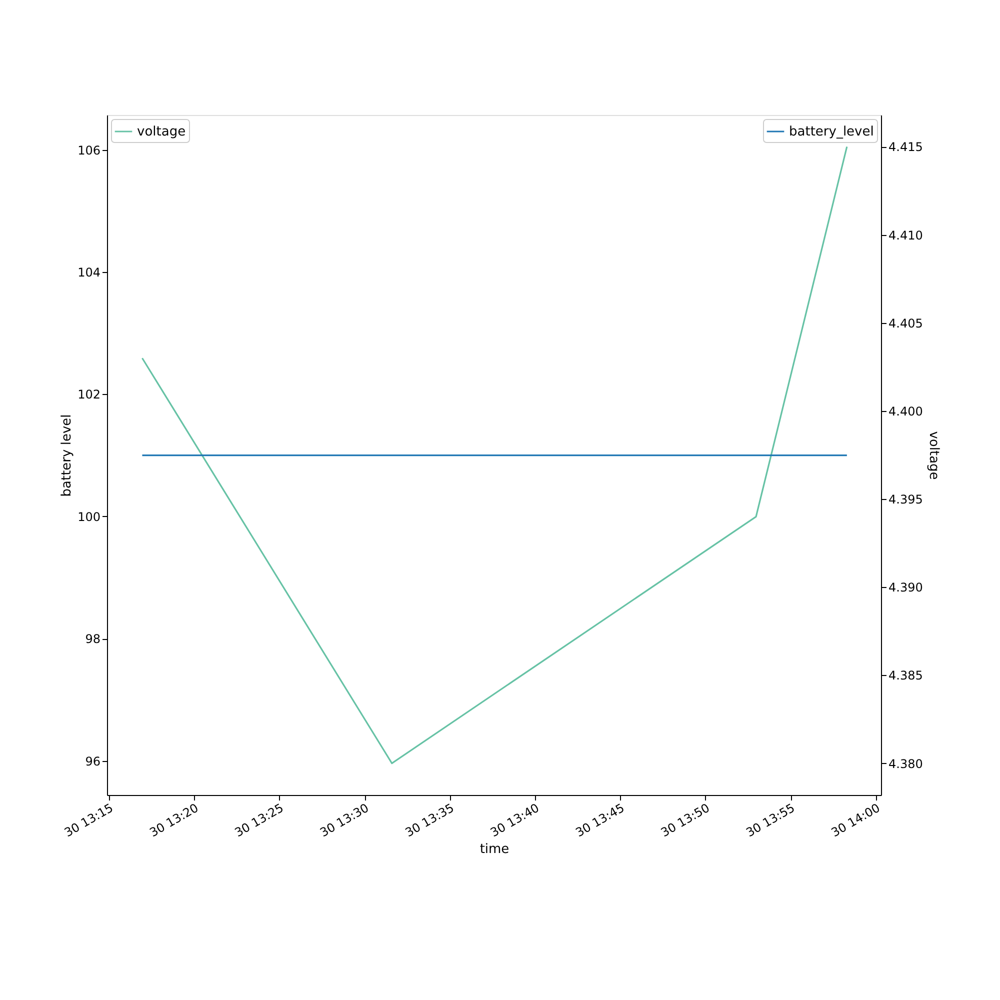 Image resolution: width=1000 pixels, height=1000 pixels. I want to click on y2-tick-label: 4.415, so click(905, 147).